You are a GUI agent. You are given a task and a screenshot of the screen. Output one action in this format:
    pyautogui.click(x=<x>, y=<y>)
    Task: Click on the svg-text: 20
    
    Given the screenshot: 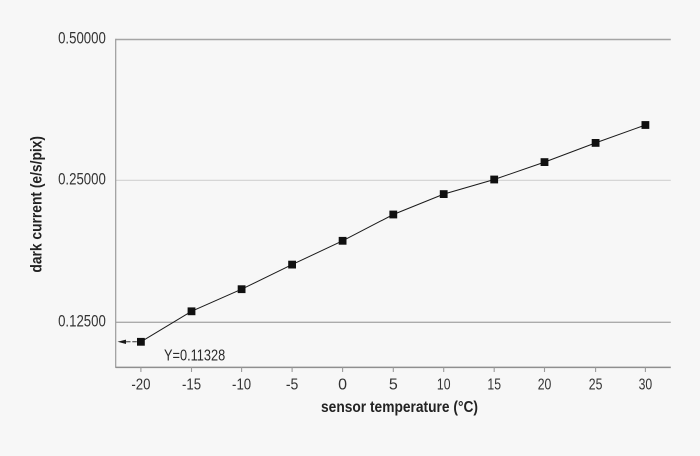 What is the action you would take?
    pyautogui.click(x=545, y=384)
    